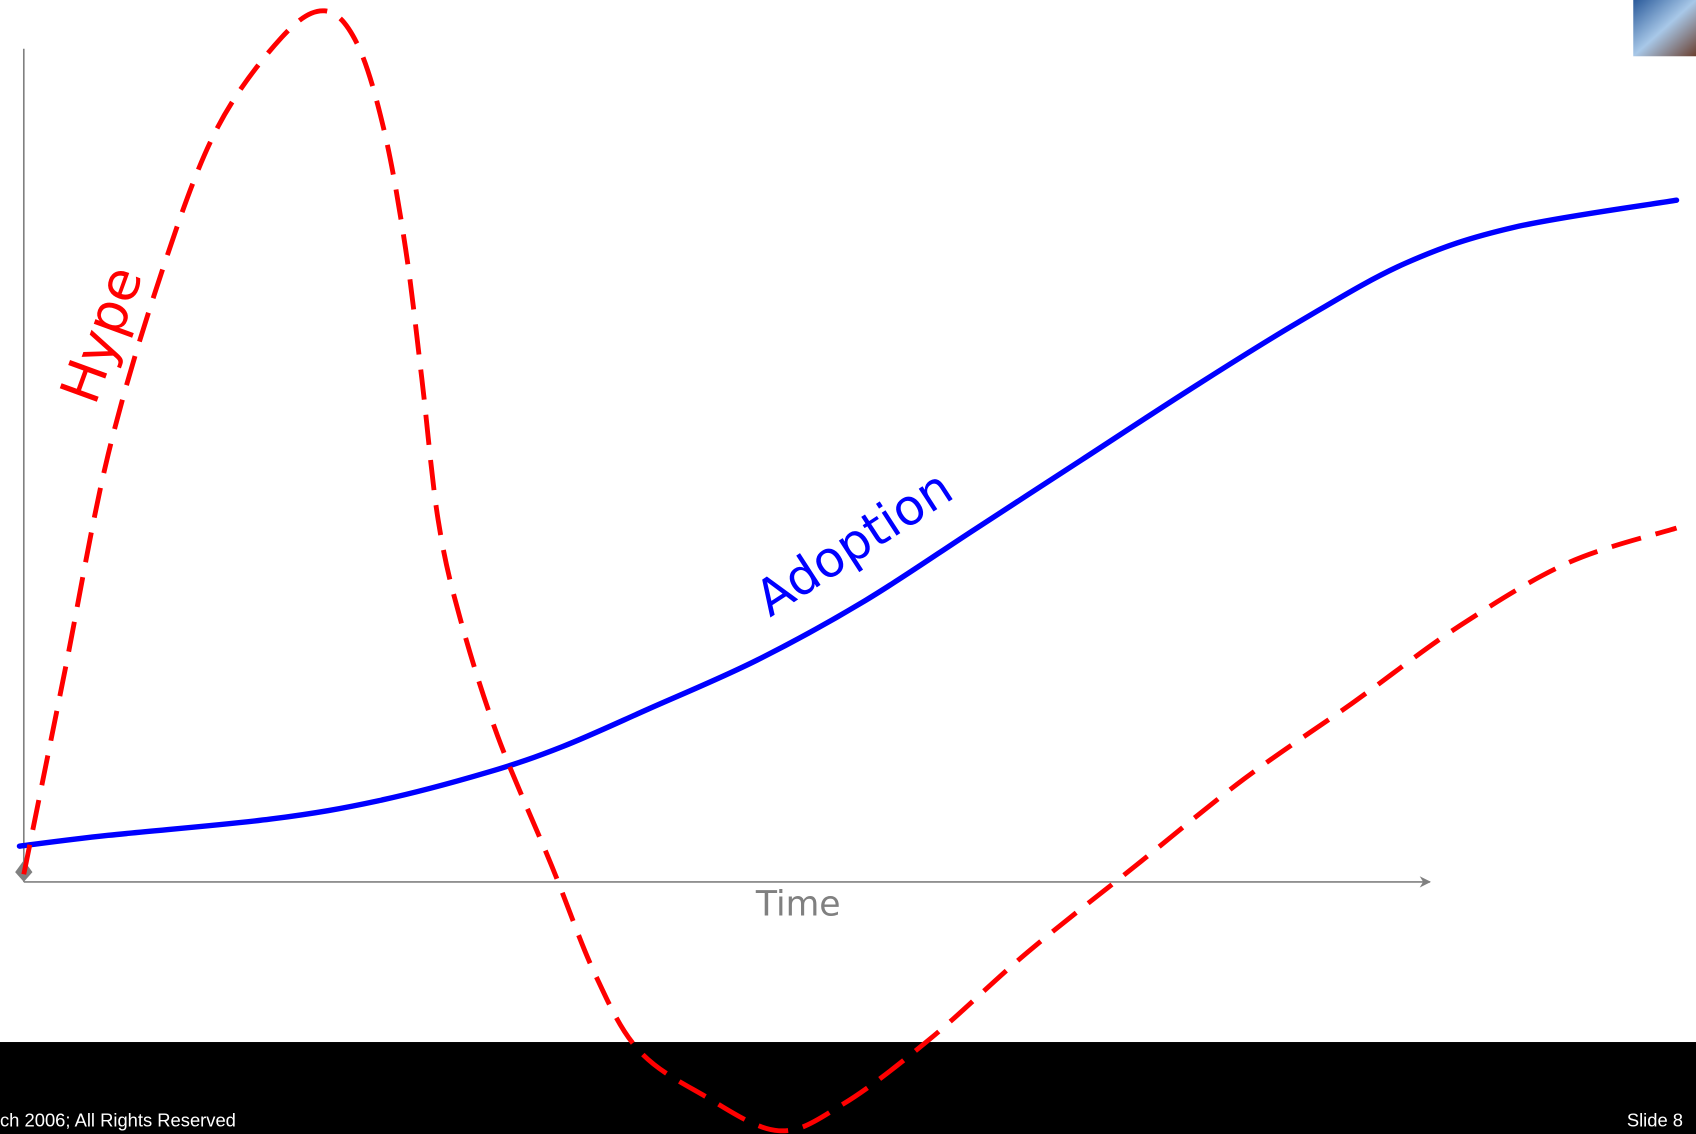  I want to click on adoption-label: Adoption, so click(854, 543).